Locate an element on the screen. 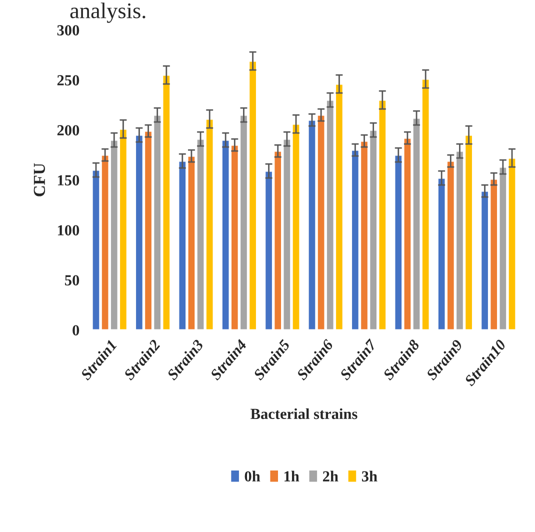 The image size is (535, 532). y-tick-label: 150 is located at coordinates (69, 180).